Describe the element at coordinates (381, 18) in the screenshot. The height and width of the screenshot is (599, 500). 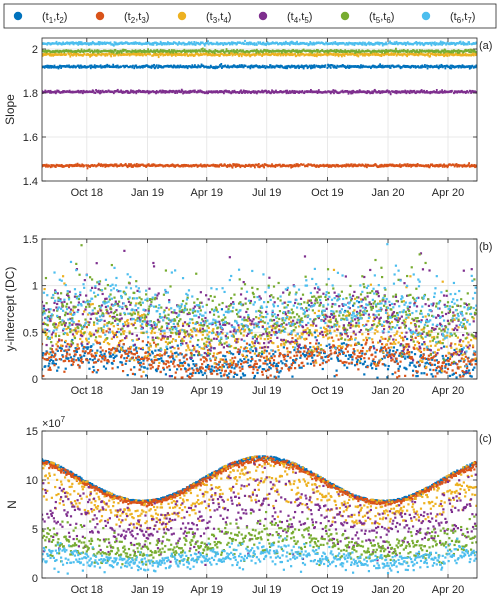
I see `legend-label-5: (t5,t6)` at that location.